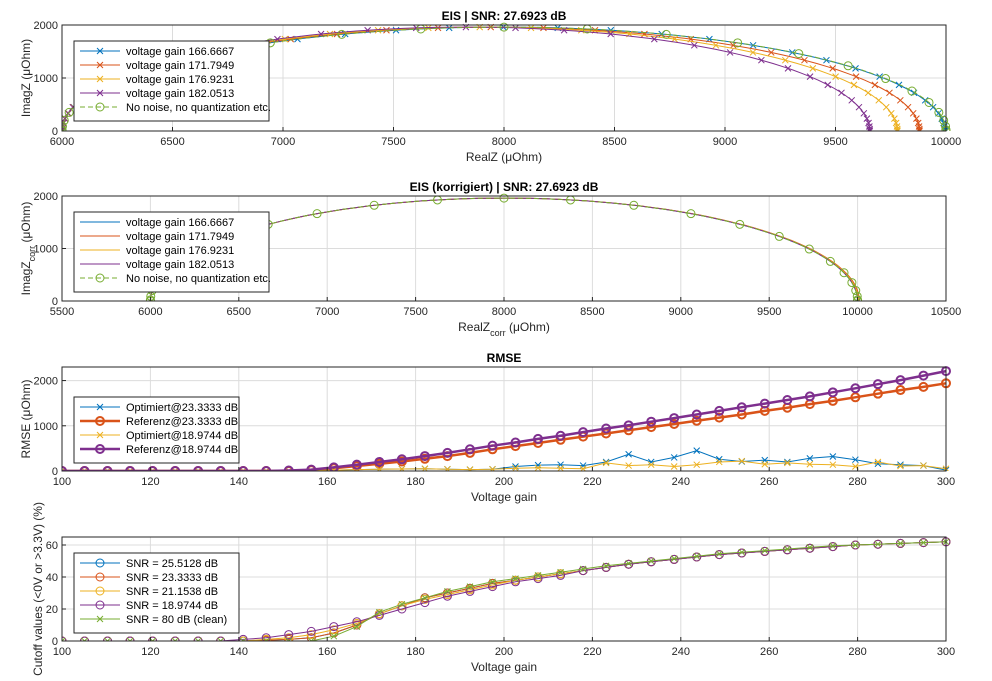  Describe the element at coordinates (180, 66) in the screenshot. I see `legend-entry: voltage gain 171.7949` at that location.